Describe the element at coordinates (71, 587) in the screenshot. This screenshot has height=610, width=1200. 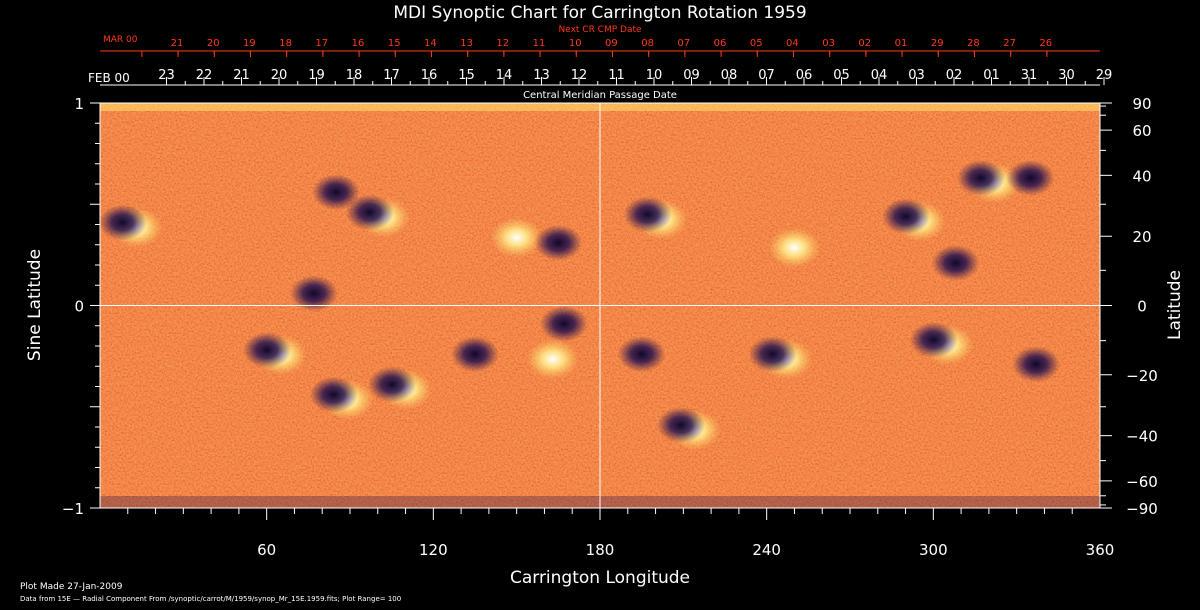
I see `footer-plot-made: Plot Made 27-Jan-2009` at that location.